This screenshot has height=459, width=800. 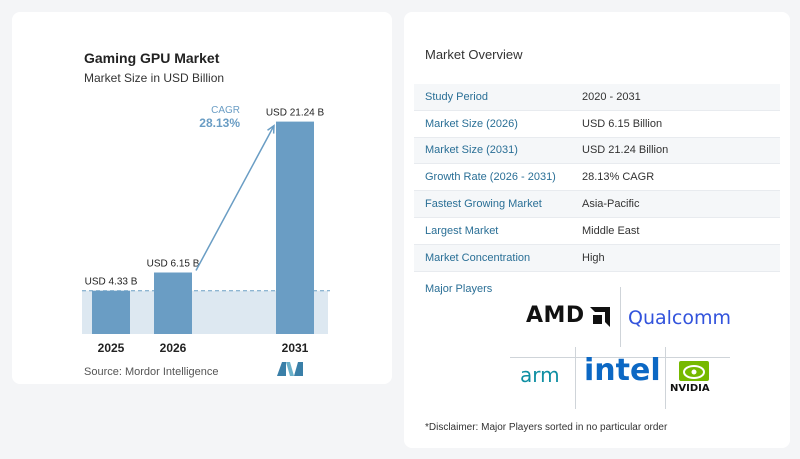 I want to click on chart-title: Gaming GPU Market, so click(x=152, y=58).